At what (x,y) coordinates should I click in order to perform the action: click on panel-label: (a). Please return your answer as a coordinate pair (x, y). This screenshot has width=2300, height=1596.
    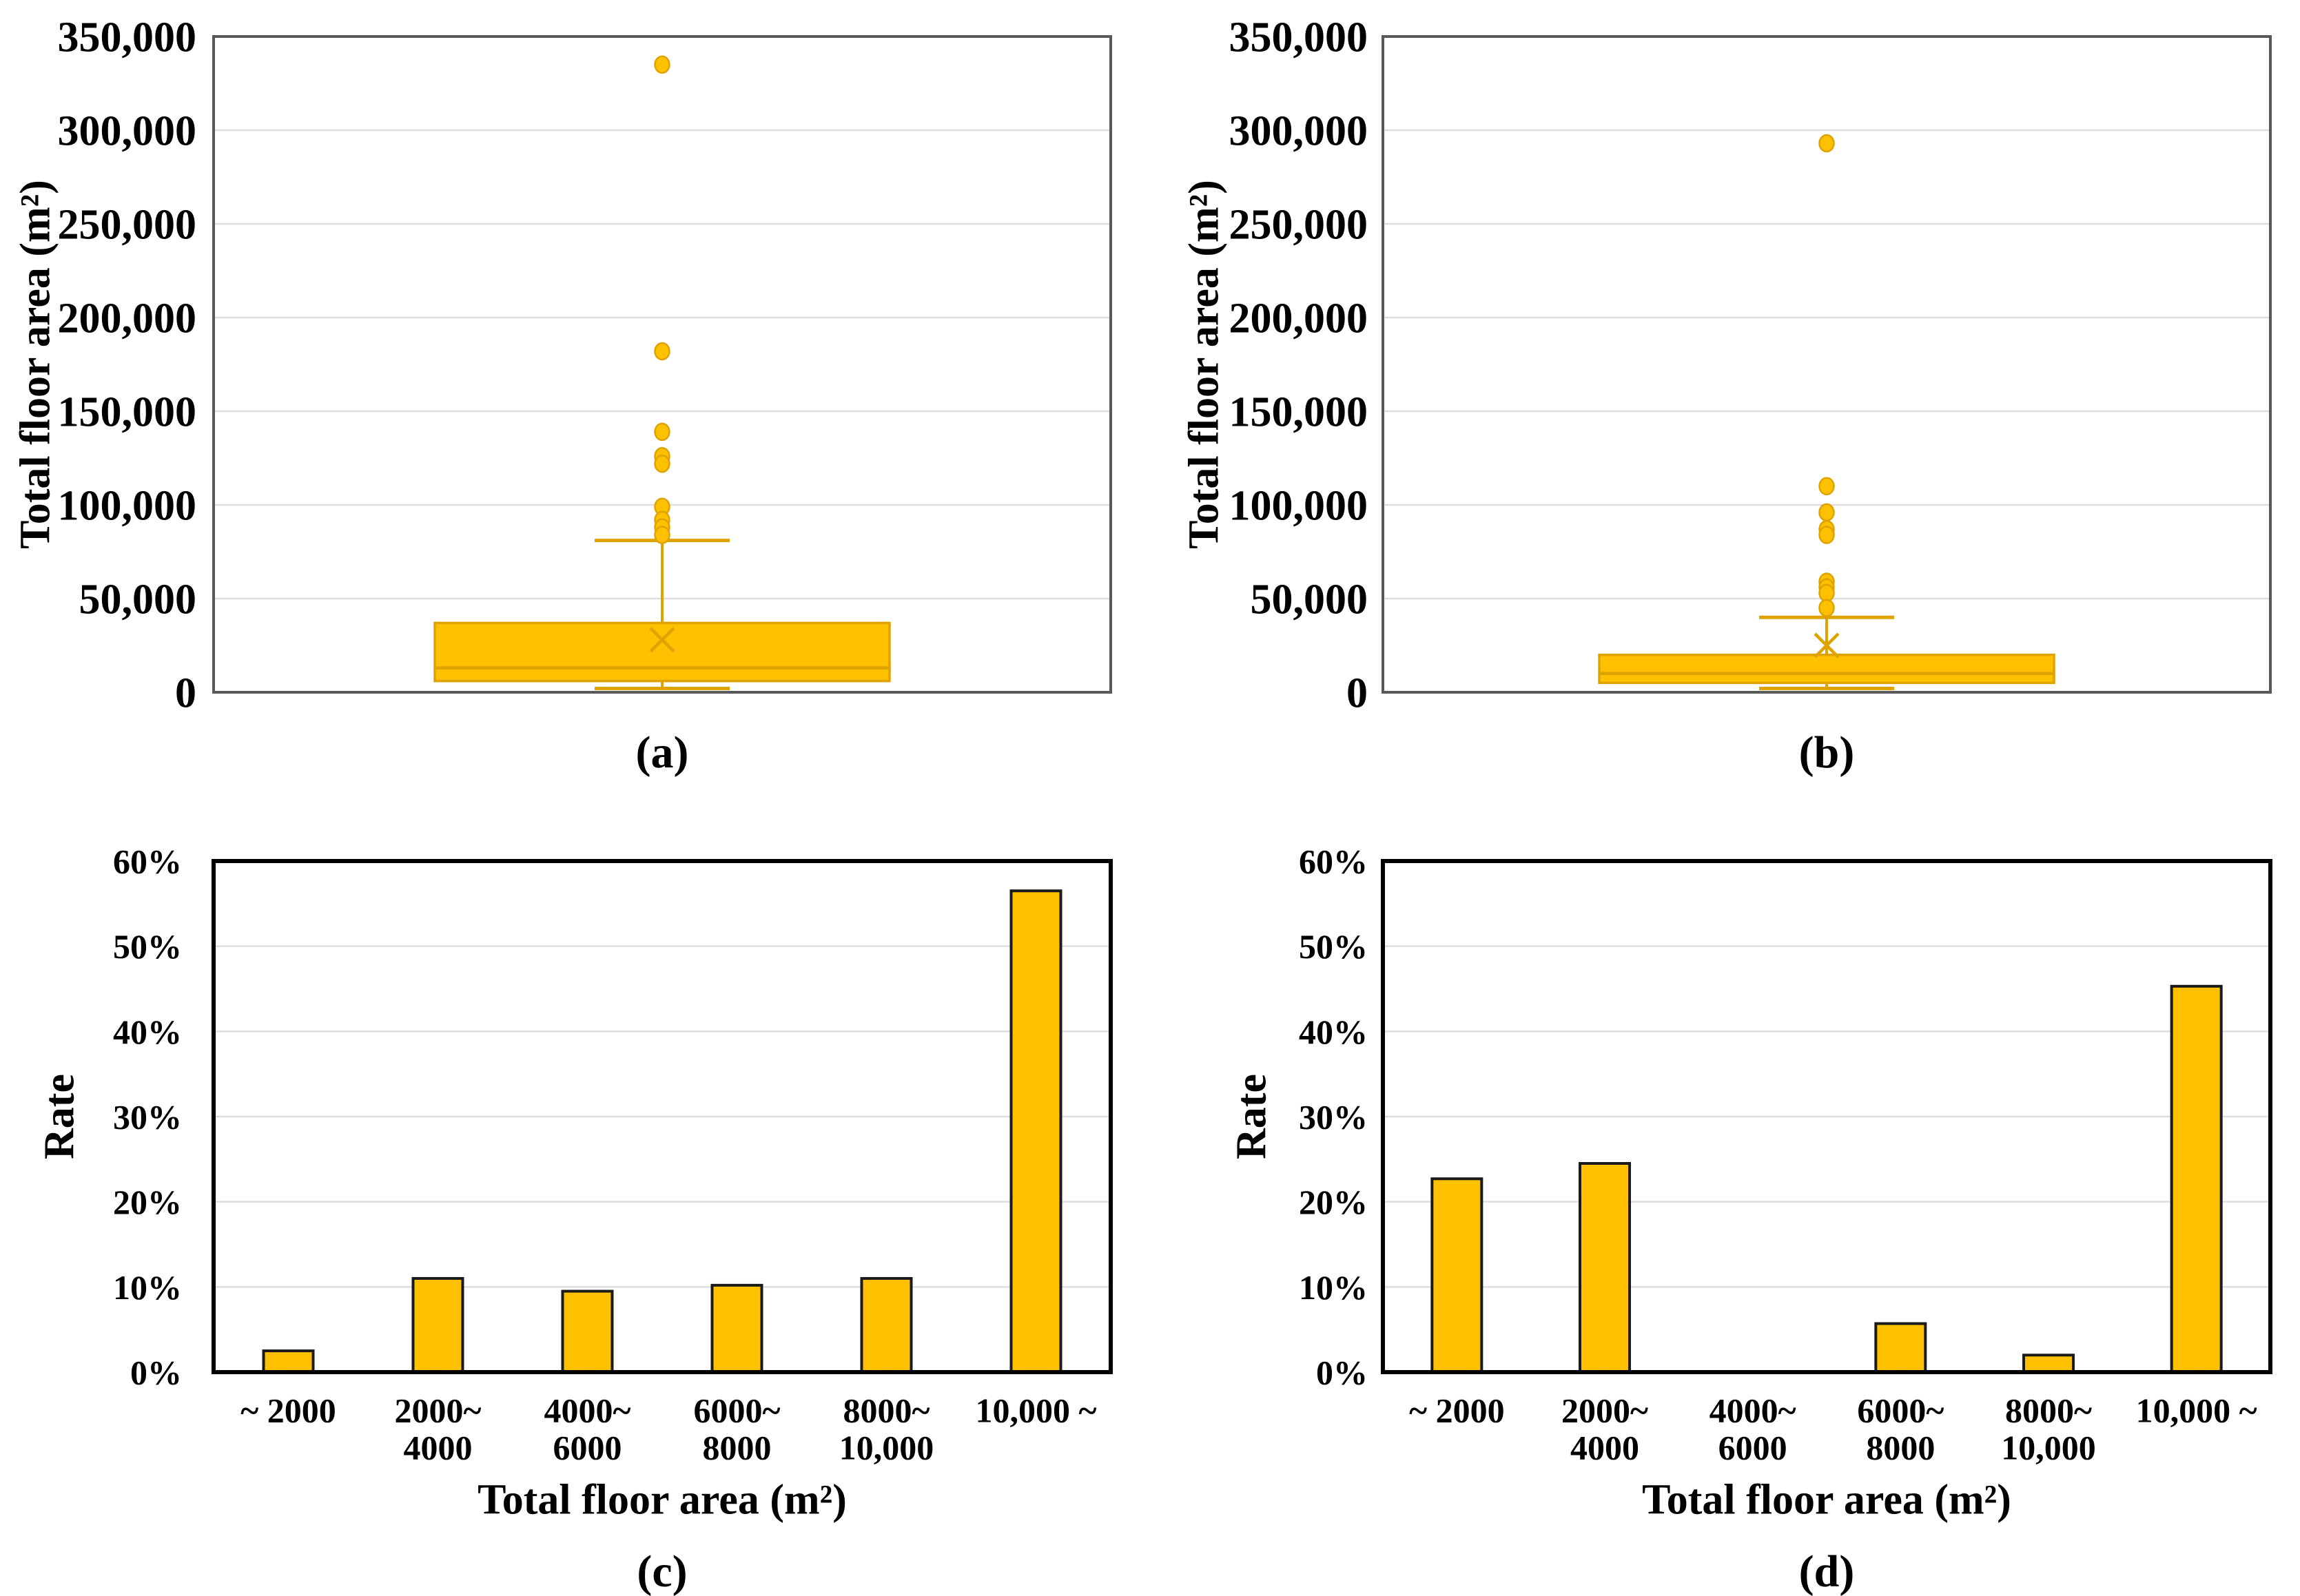
    Looking at the image, I should click on (662, 752).